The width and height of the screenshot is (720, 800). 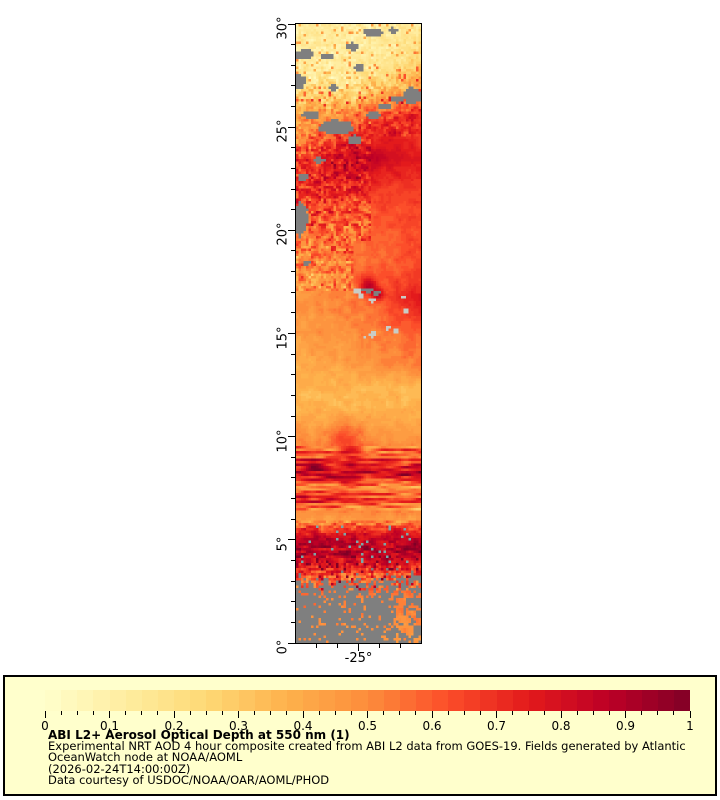 What do you see at coordinates (283, 337) in the screenshot?
I see `y-axis-tick-label-text: 15°` at bounding box center [283, 337].